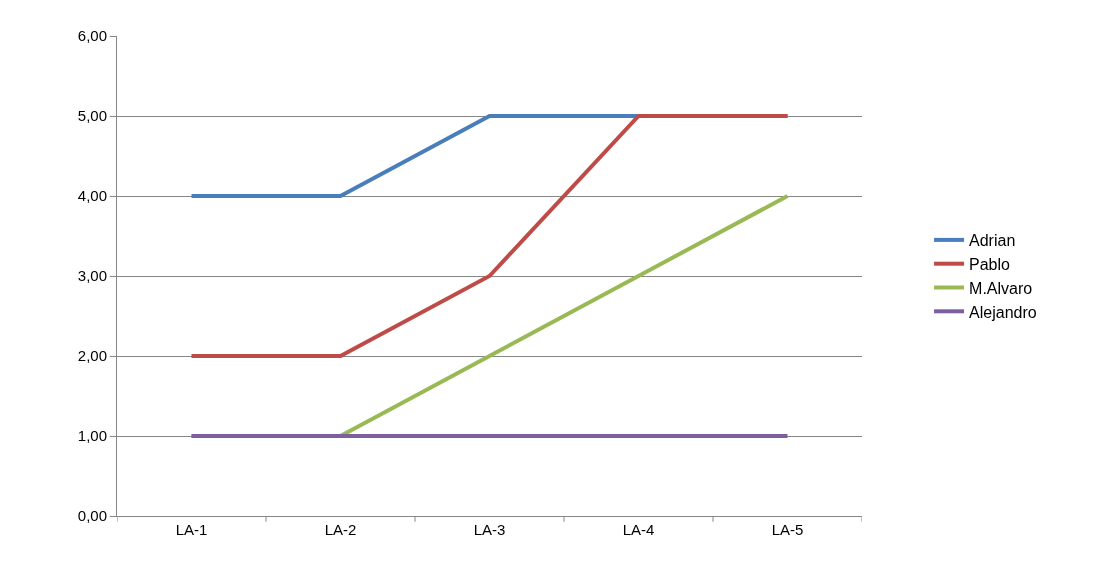 Image resolution: width=1120 pixels, height=581 pixels. I want to click on y-tick-label: 2,00, so click(92, 356).